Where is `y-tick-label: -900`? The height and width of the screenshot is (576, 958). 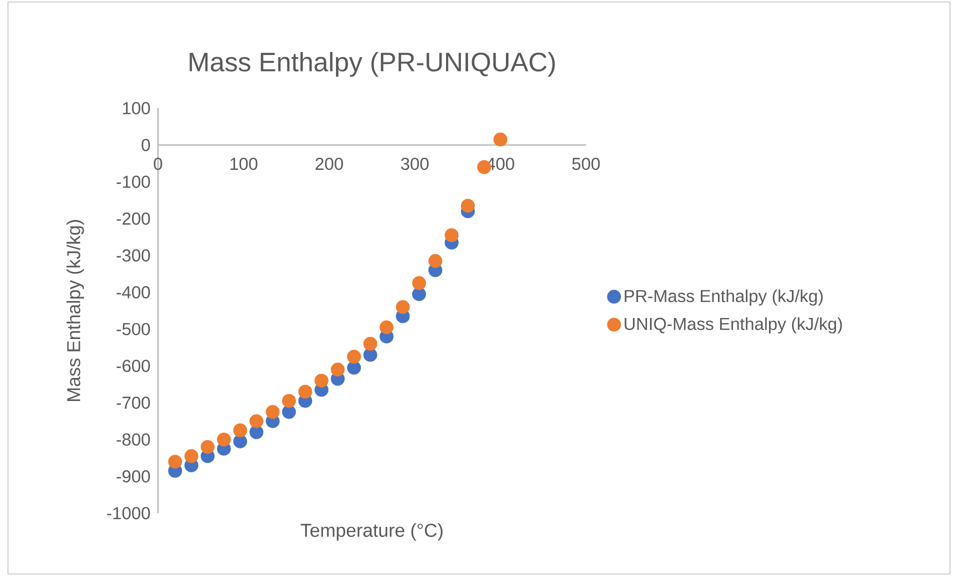 y-tick-label: -900 is located at coordinates (133, 476).